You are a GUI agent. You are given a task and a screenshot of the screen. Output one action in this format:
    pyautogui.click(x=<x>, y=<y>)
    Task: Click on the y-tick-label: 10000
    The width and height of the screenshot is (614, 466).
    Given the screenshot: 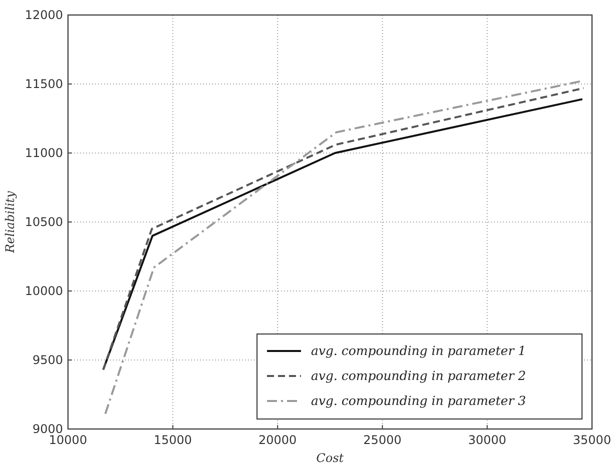 What is the action you would take?
    pyautogui.click(x=43, y=291)
    